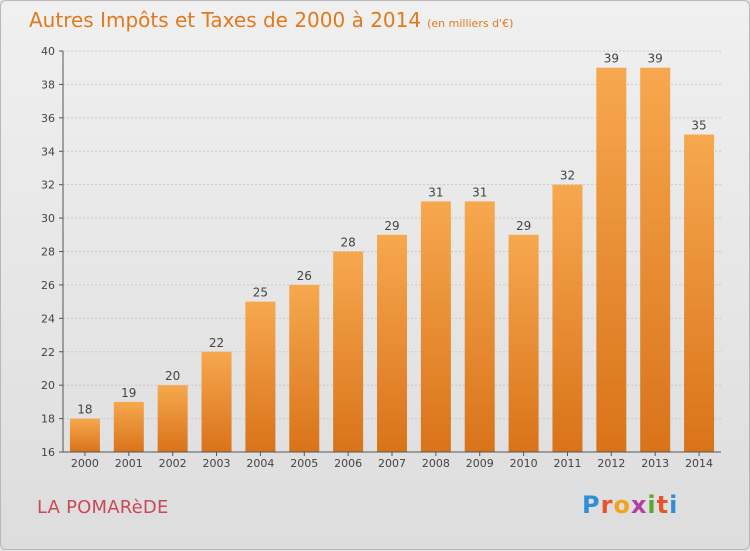 This screenshot has width=750, height=551. I want to click on x-tick-label: 2006, so click(348, 463).